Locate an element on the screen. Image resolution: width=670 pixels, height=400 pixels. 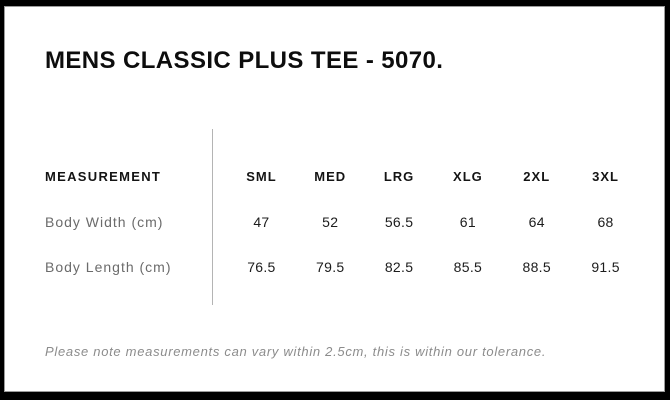
column-header-xlg: XLG is located at coordinates (468, 176).